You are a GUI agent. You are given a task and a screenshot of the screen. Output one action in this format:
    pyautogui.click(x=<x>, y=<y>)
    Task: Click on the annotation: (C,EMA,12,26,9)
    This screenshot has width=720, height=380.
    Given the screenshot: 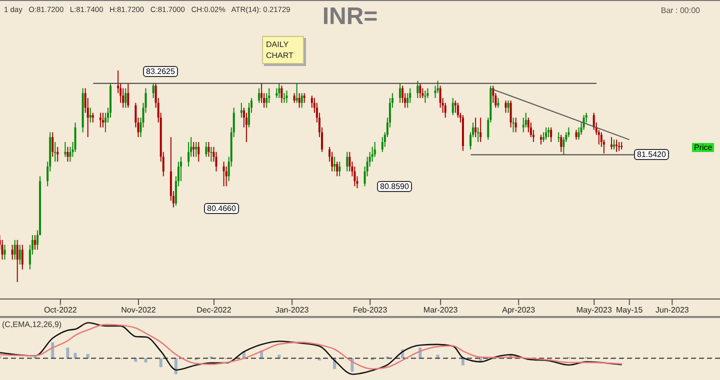 What is the action you would take?
    pyautogui.click(x=32, y=324)
    